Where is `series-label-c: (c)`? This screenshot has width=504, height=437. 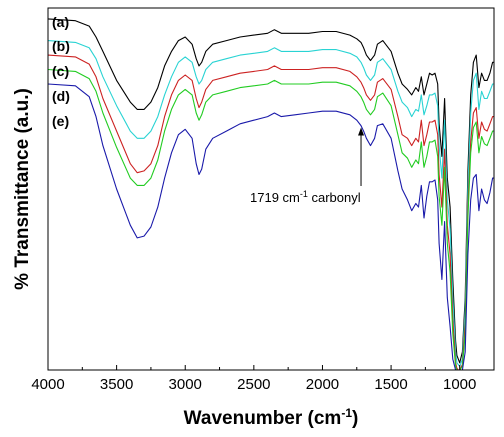
series-label-c: (c) is located at coordinates (60, 71).